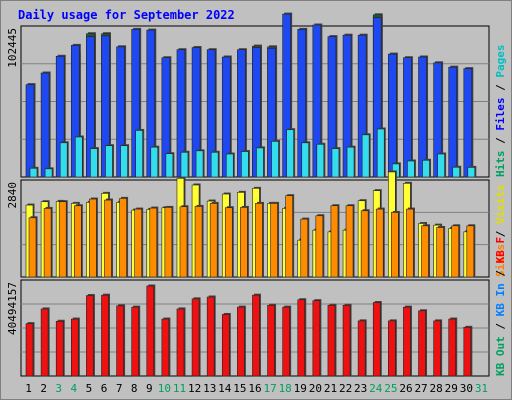 The height and width of the screenshot is (400, 512). What do you see at coordinates (500, 250) in the screenshot?
I see `legend-entry: KB F` at bounding box center [500, 250].